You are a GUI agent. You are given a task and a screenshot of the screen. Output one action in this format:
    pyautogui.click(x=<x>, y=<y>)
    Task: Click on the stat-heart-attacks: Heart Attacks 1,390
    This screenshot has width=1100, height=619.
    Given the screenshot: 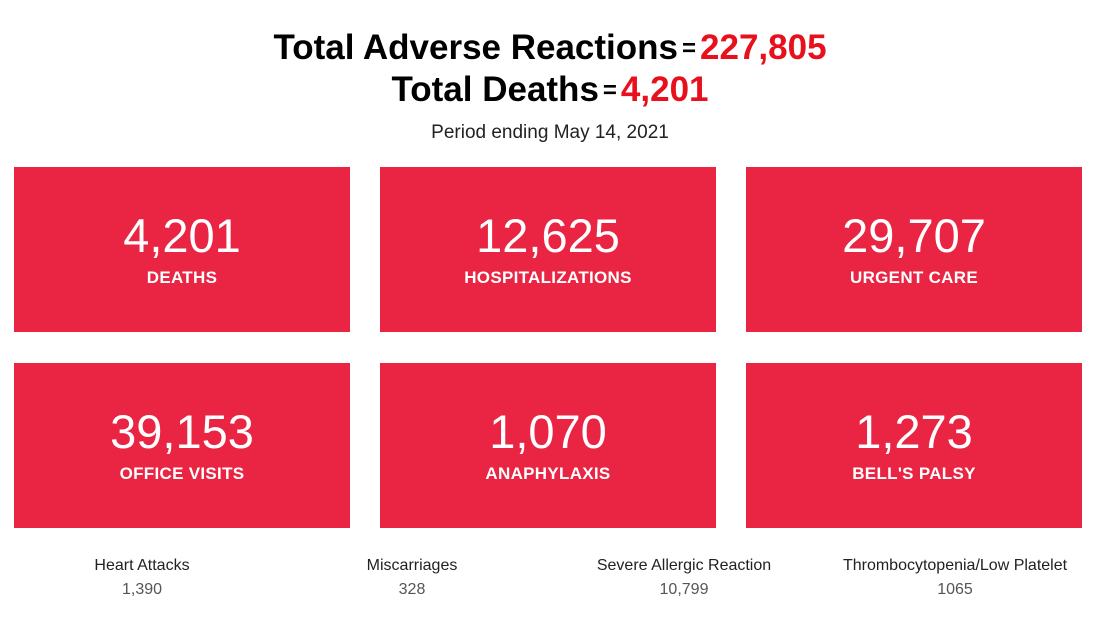 What is the action you would take?
    pyautogui.click(x=142, y=578)
    